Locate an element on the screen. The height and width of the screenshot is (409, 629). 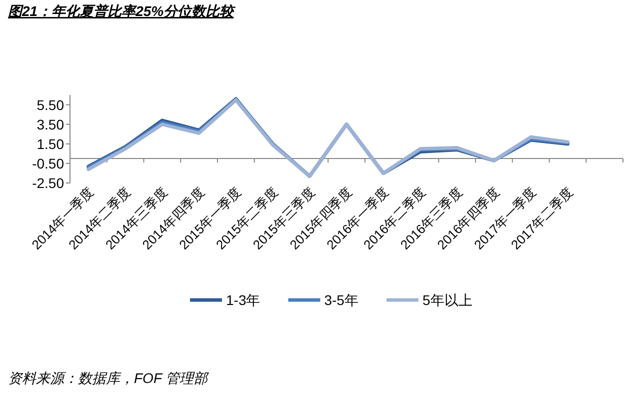
legend-label: 3-5年 is located at coordinates (341, 300).